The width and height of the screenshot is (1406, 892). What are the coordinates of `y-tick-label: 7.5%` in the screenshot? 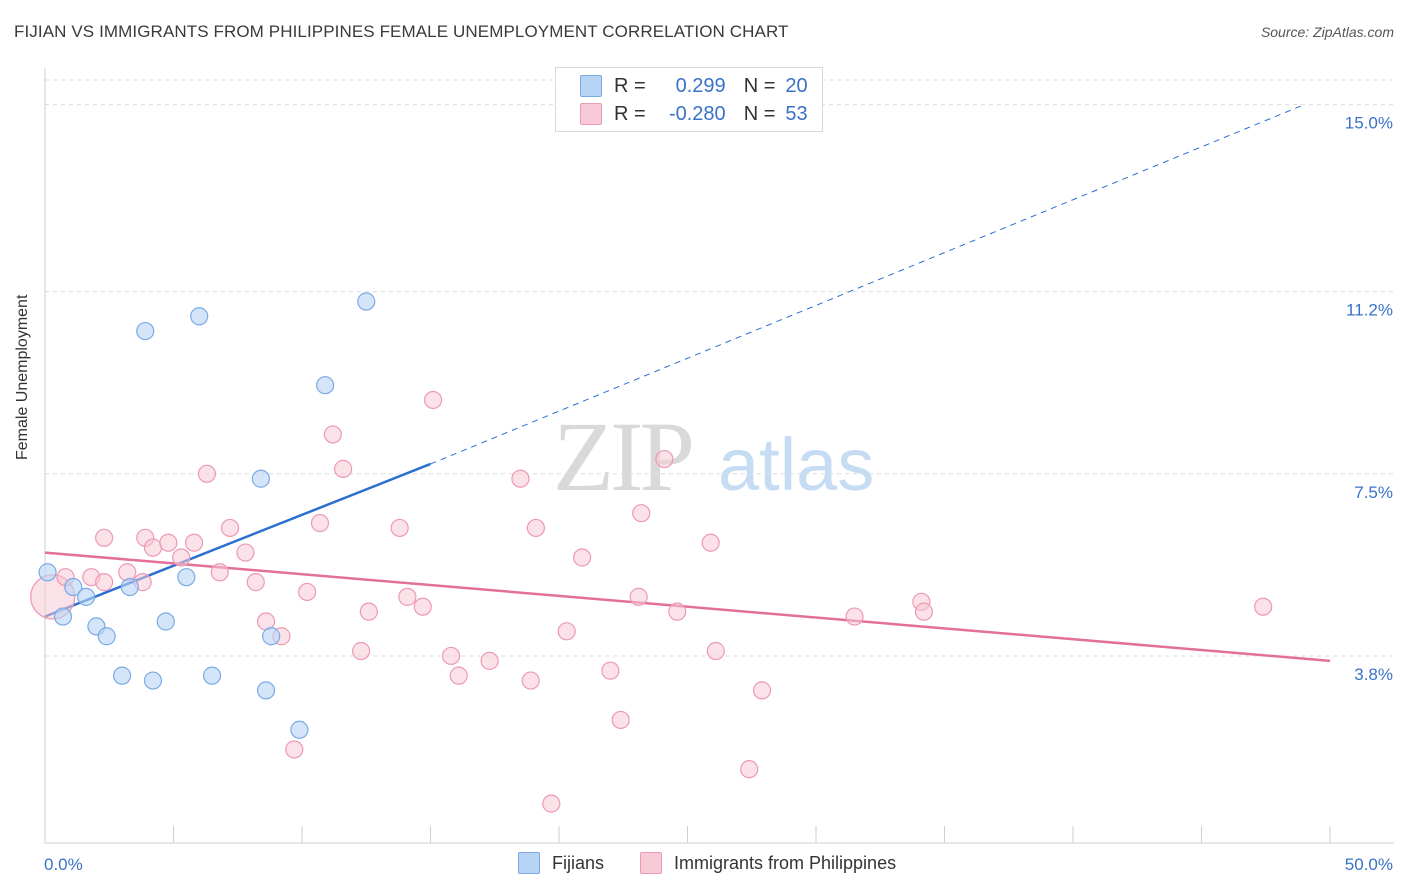 It's located at (1373, 492).